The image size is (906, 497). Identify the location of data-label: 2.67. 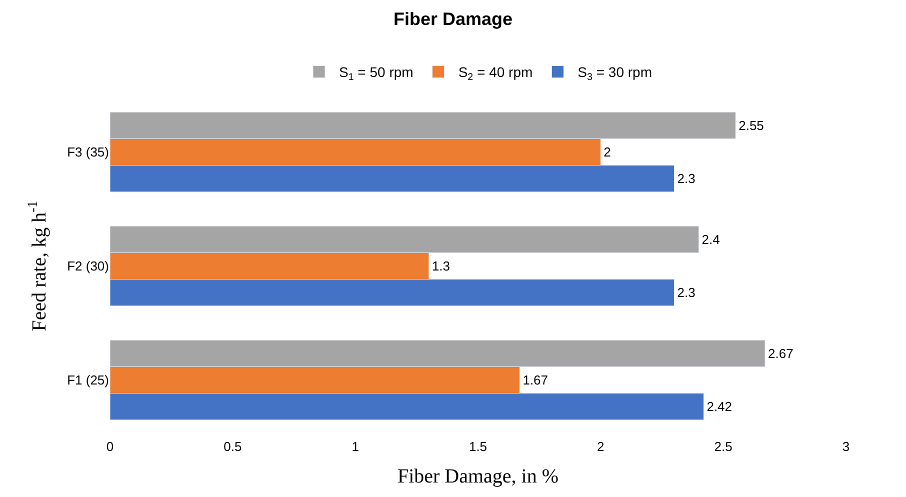
(781, 353).